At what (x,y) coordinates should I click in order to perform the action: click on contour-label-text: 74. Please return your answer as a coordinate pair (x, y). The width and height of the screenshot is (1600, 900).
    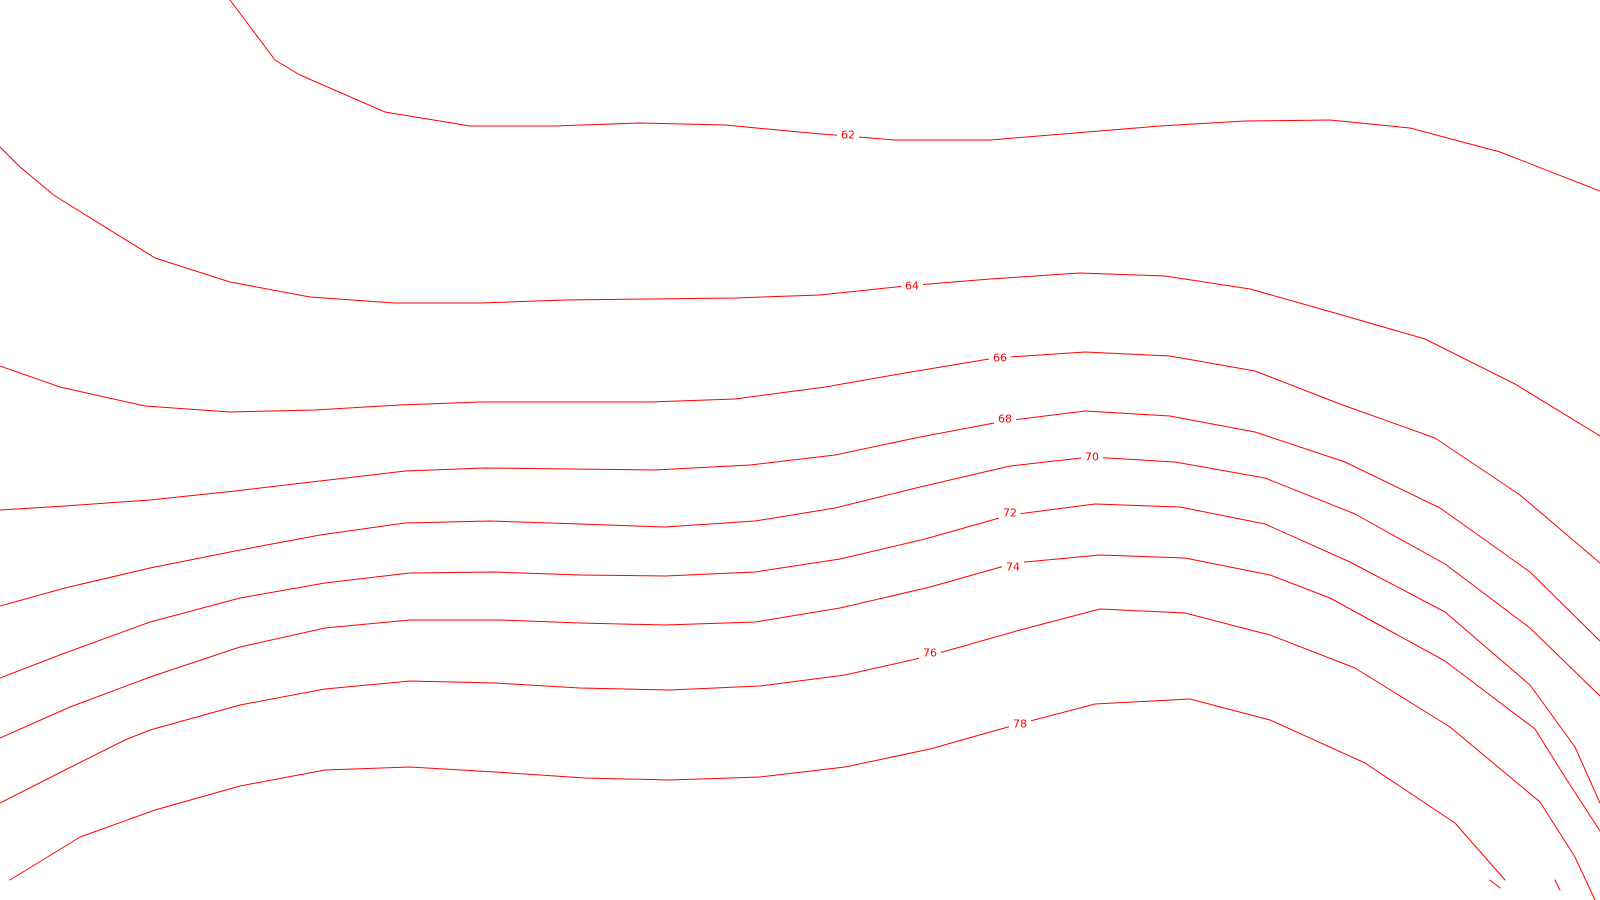
    Looking at the image, I should click on (1013, 567).